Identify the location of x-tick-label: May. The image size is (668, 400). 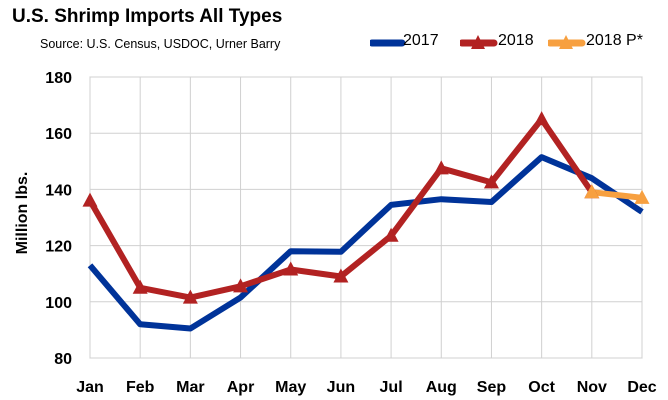
(290, 387).